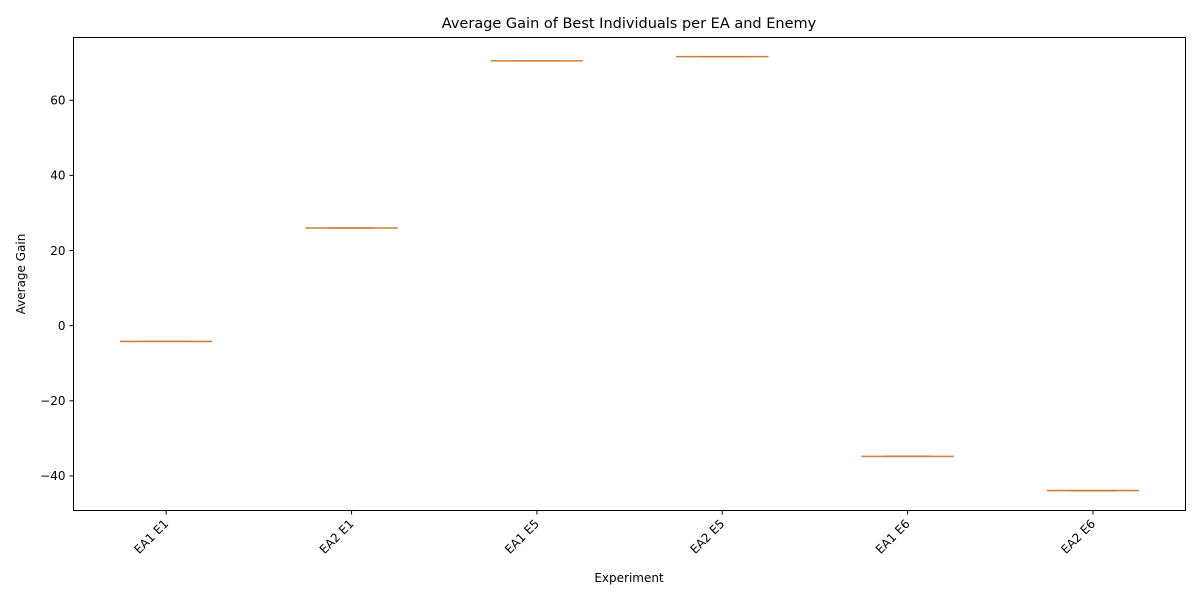  I want to click on x-tick-label: EA2 E5, so click(707, 537).